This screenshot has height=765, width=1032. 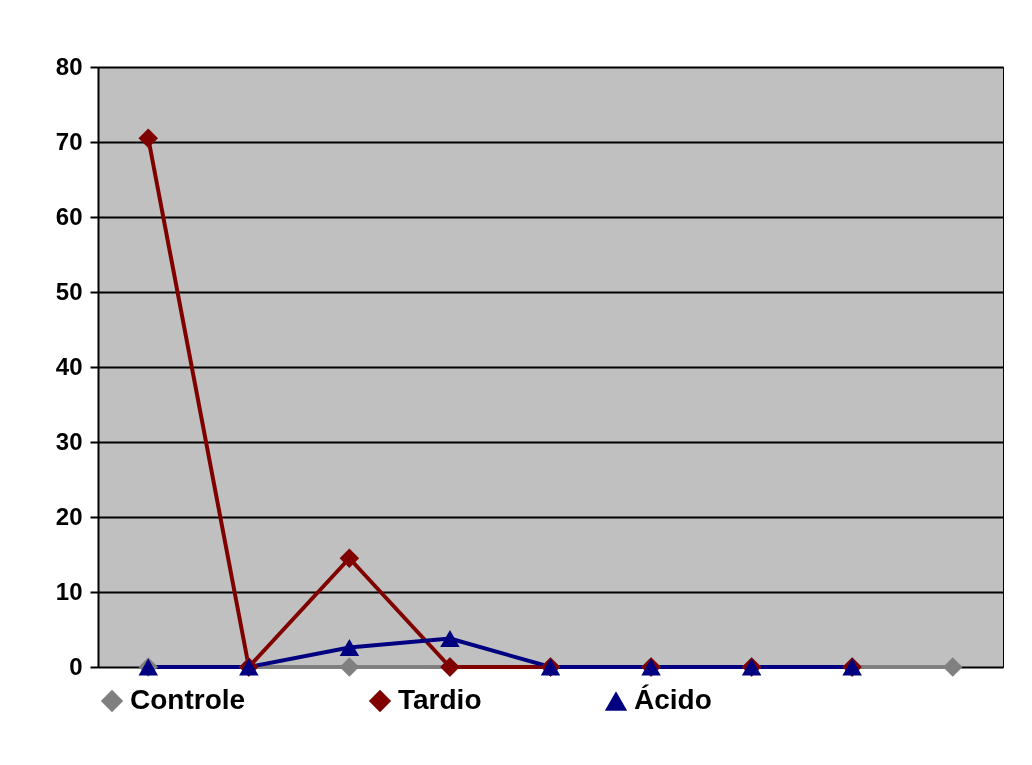 I want to click on legend-label: Controle, so click(x=188, y=699).